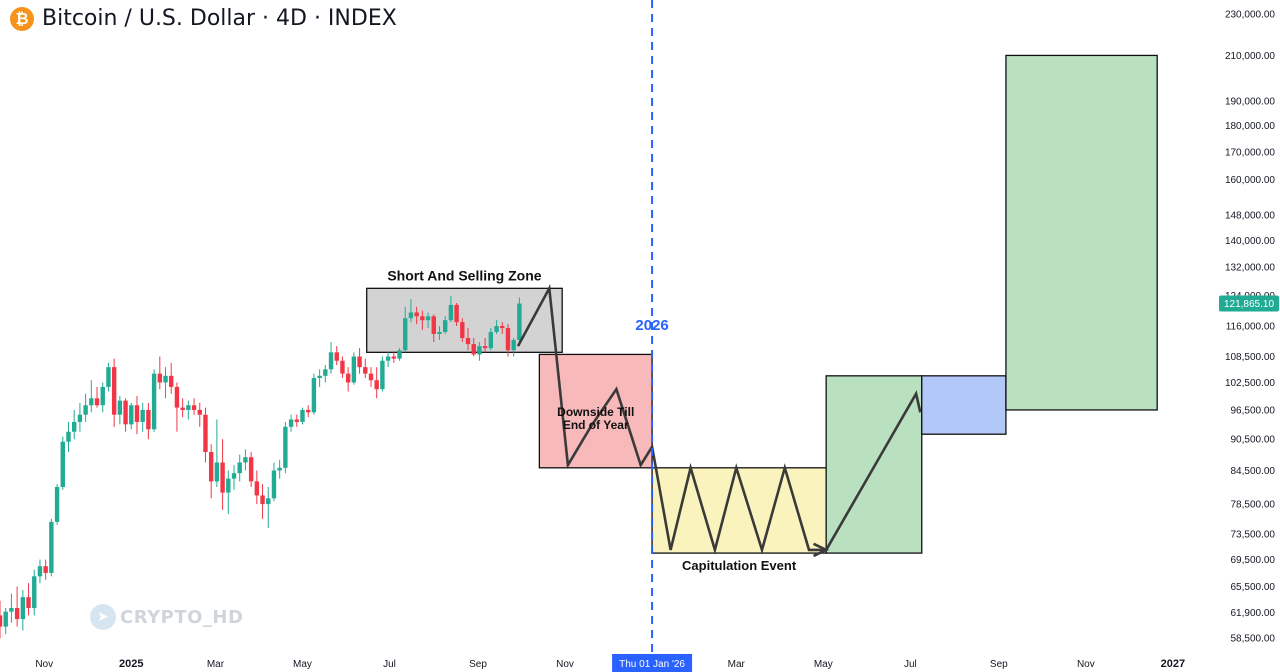 The height and width of the screenshot is (672, 1280). Describe the element at coordinates (821, 550) in the screenshot. I see `projection-arrowhead` at that location.